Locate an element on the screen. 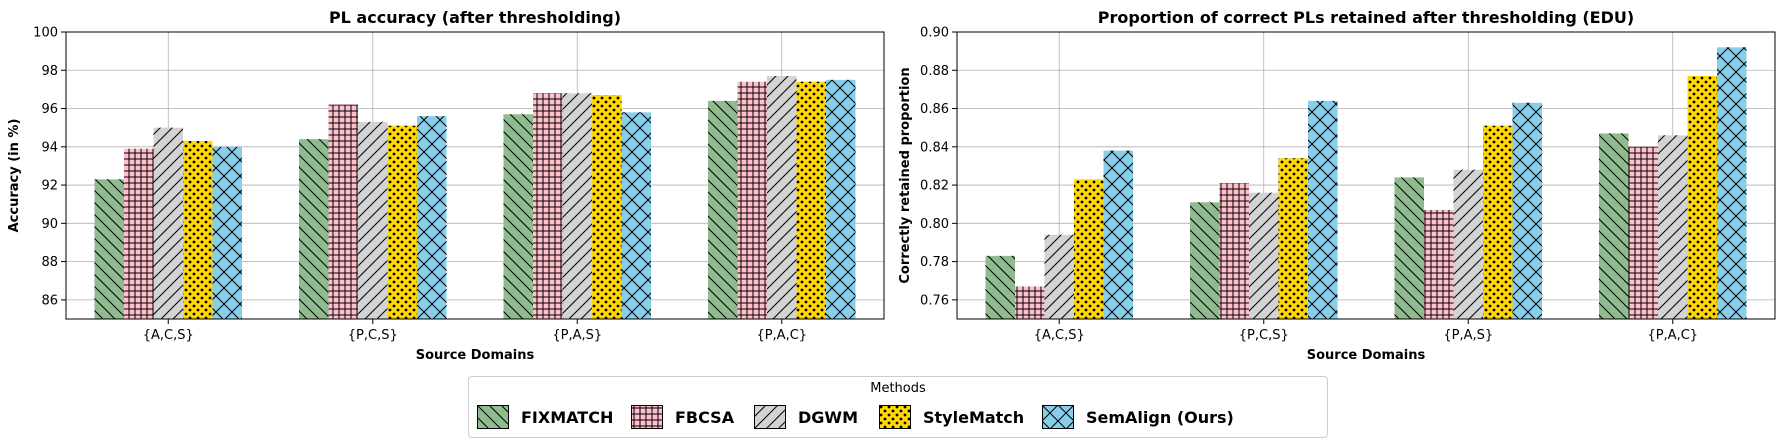 This screenshot has height=446, width=1789. y-tick-label: 92 is located at coordinates (49, 186).